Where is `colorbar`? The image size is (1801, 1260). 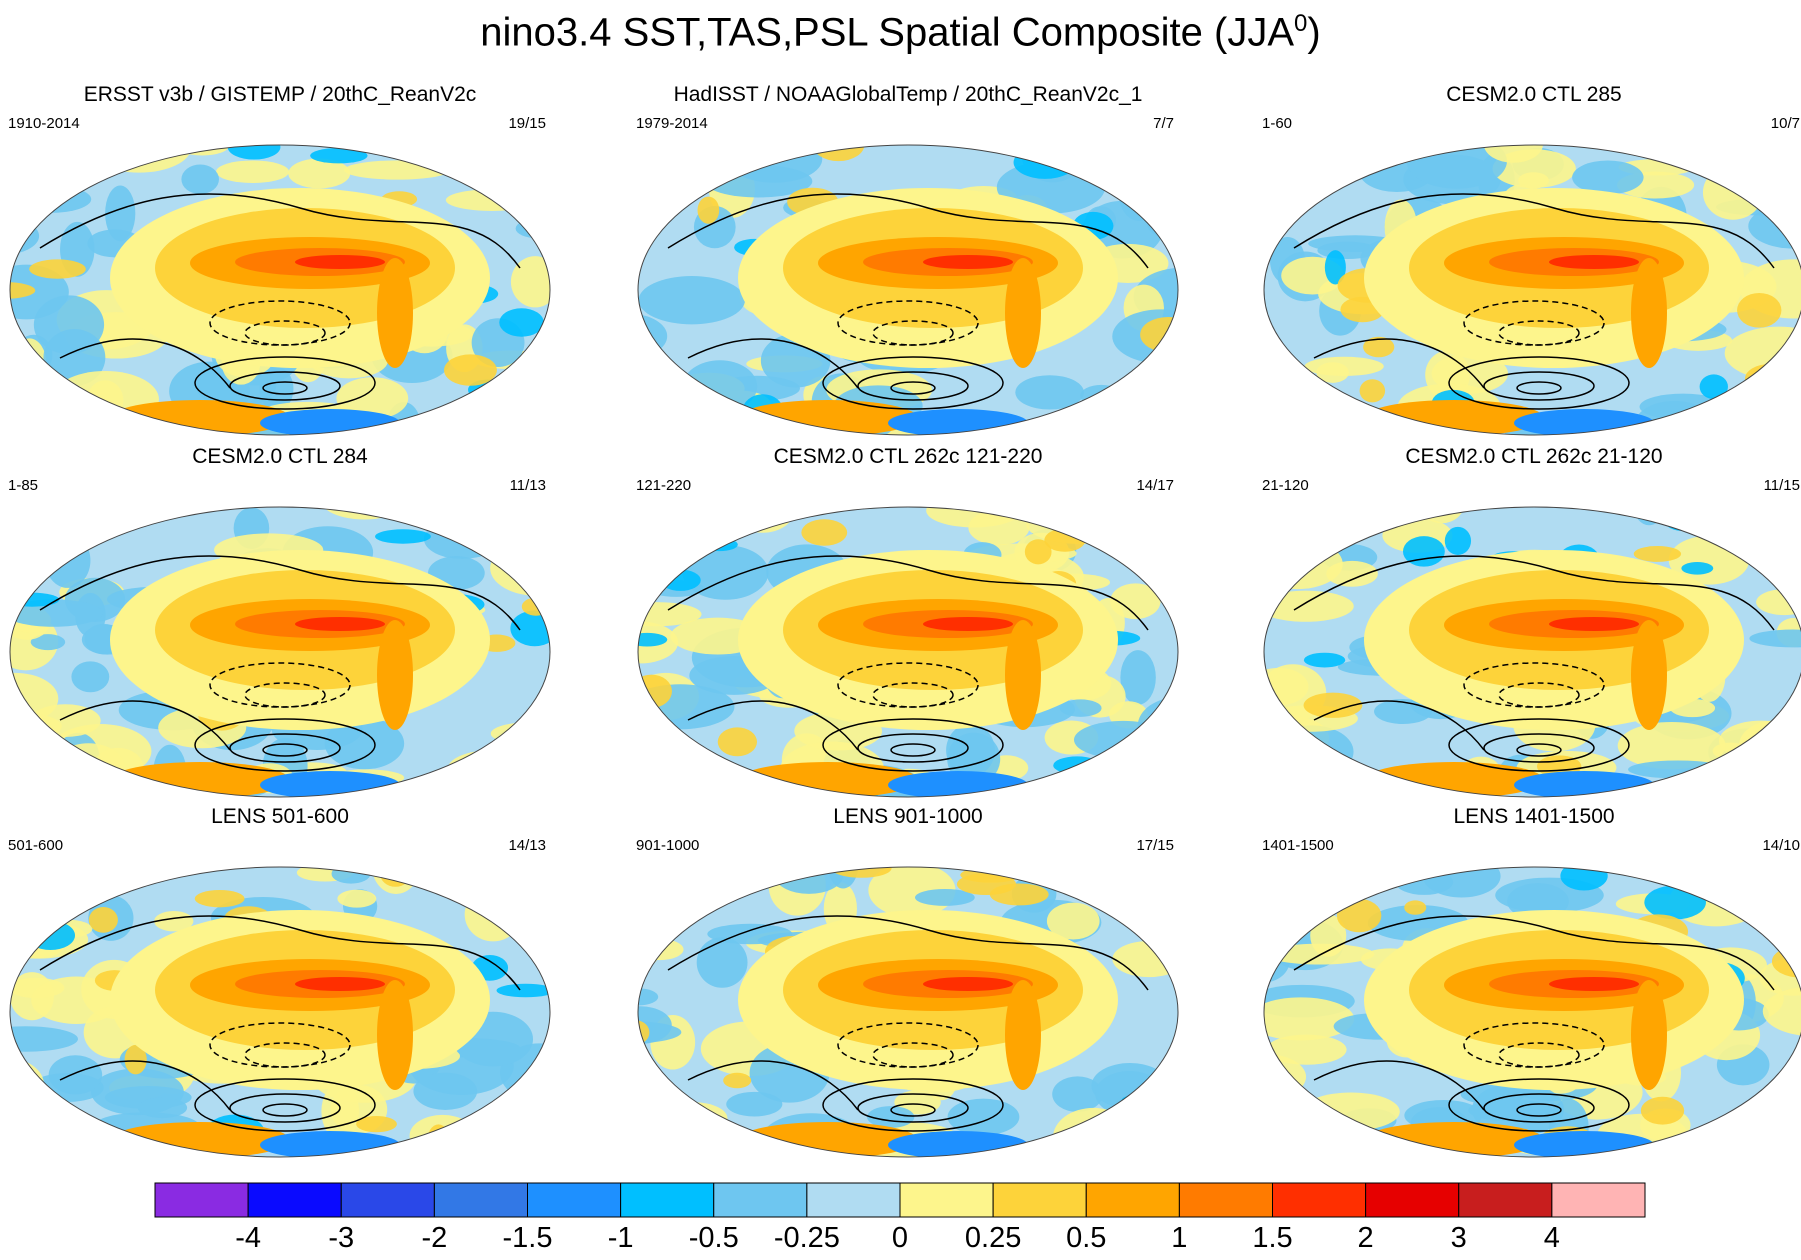
colorbar is located at coordinates (900, 1200).